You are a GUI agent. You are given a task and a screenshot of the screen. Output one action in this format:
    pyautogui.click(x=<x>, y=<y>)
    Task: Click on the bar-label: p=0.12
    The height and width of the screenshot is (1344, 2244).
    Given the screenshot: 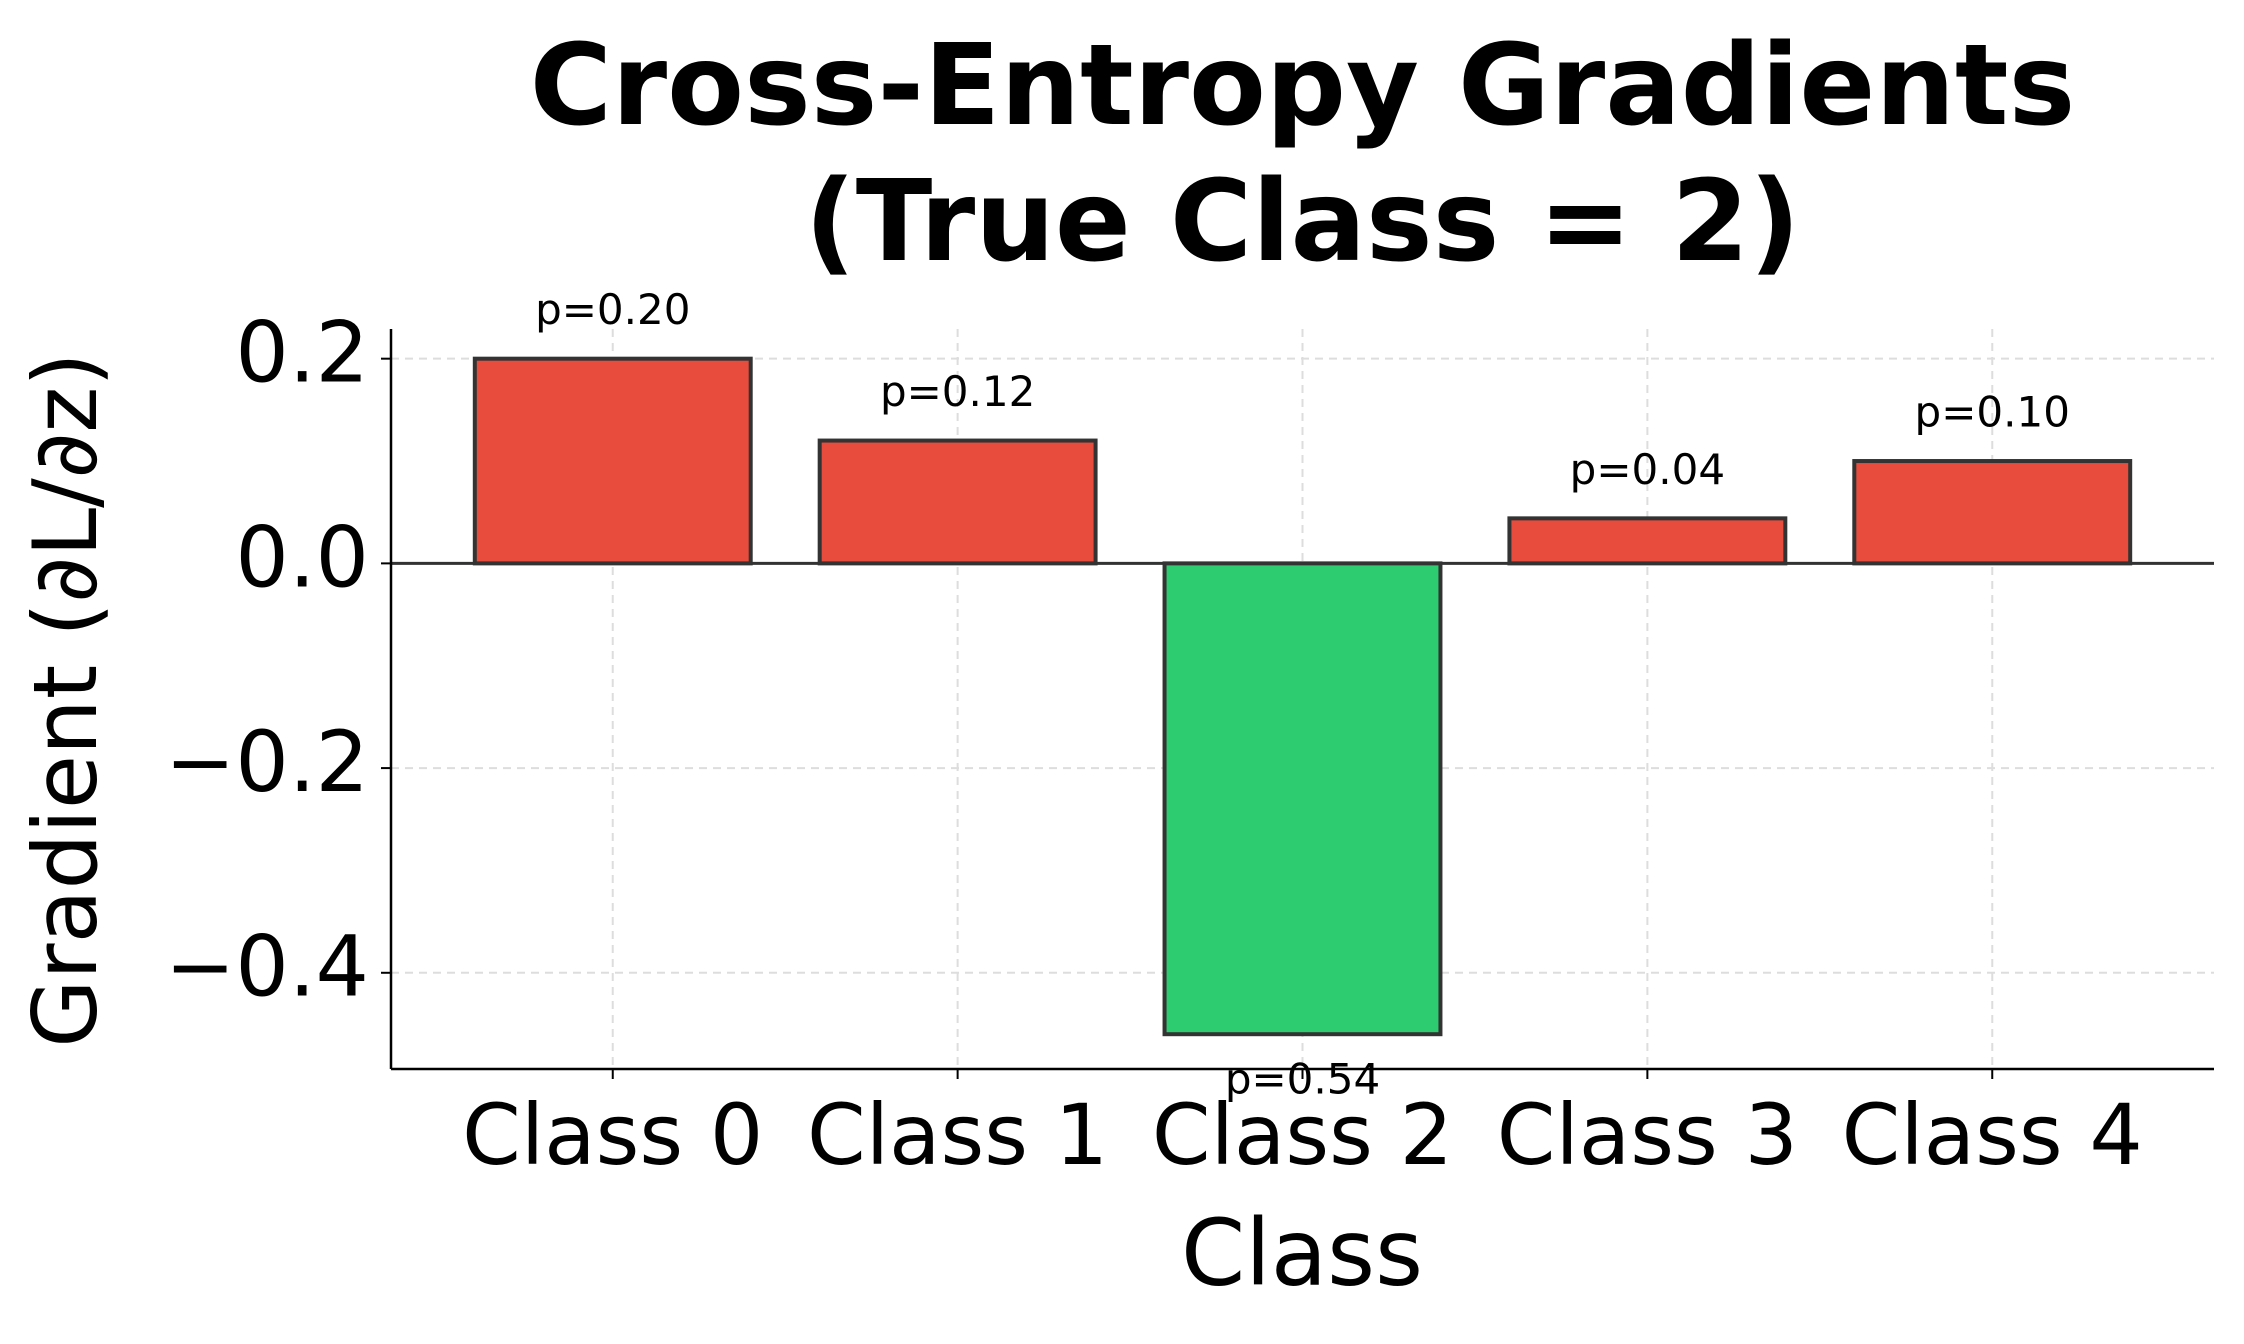 What is the action you would take?
    pyautogui.click(x=957, y=391)
    